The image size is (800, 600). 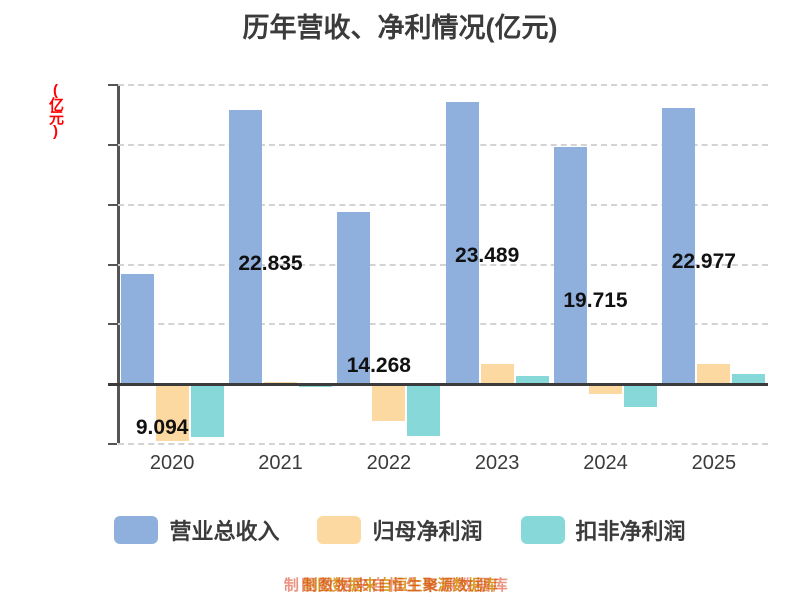 What do you see at coordinates (389, 463) in the screenshot?
I see `x-tick-label: 2022` at bounding box center [389, 463].